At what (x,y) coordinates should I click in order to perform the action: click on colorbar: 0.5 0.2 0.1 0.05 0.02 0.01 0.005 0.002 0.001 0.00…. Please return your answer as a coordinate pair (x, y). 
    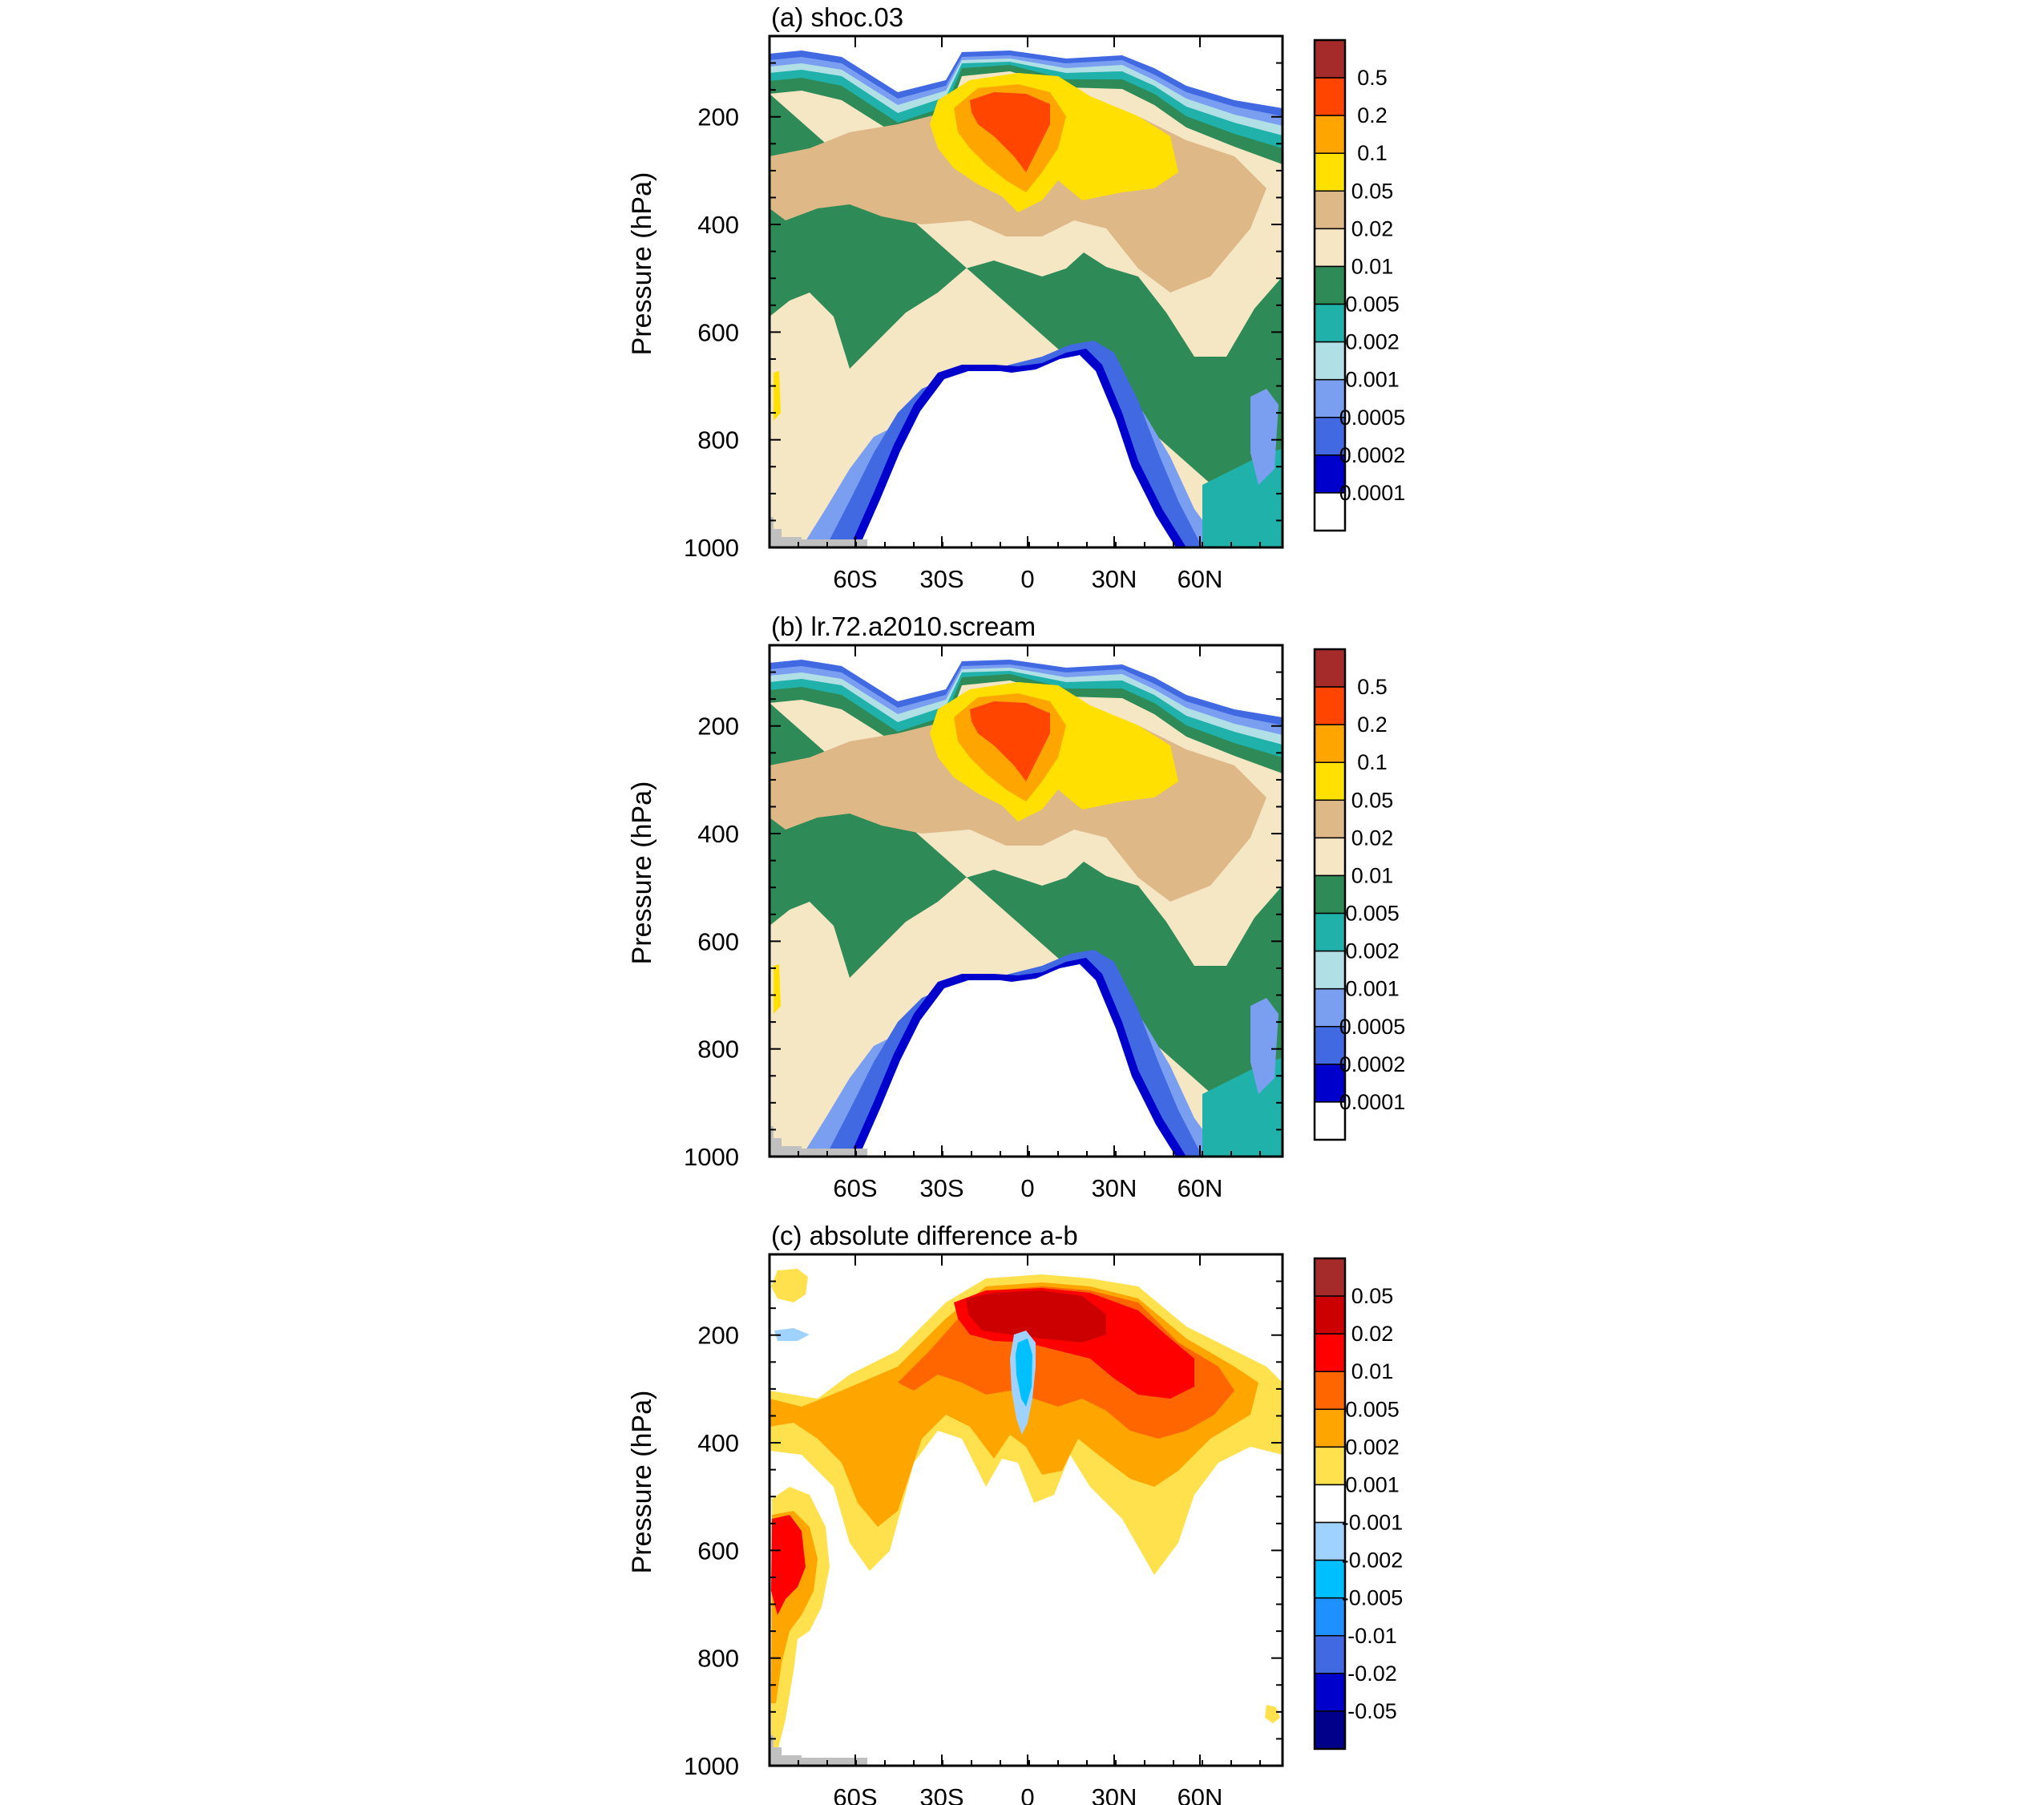
    Looking at the image, I should click on (1359, 285).